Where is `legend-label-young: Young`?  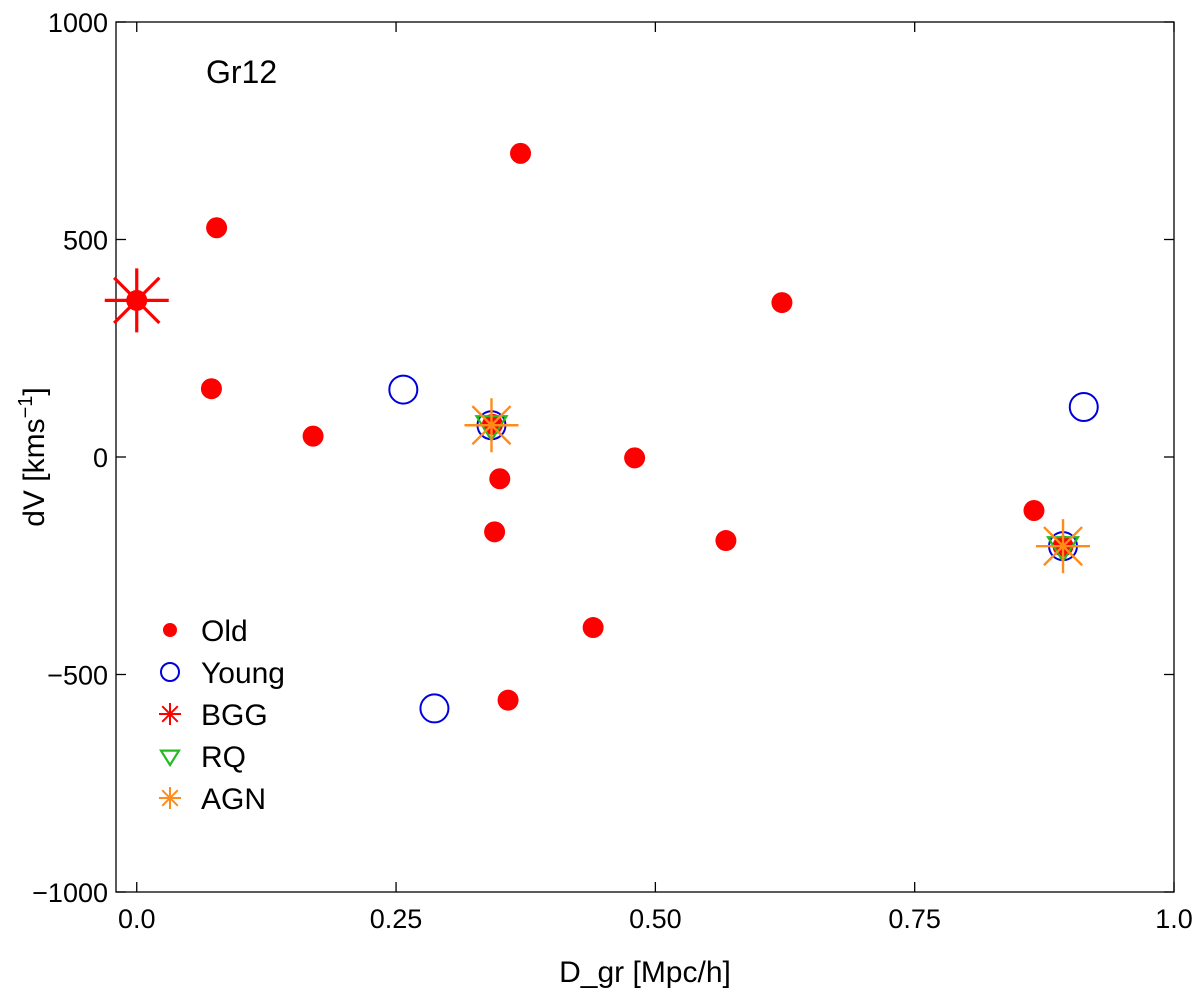
legend-label-young: Young is located at coordinates (243, 673).